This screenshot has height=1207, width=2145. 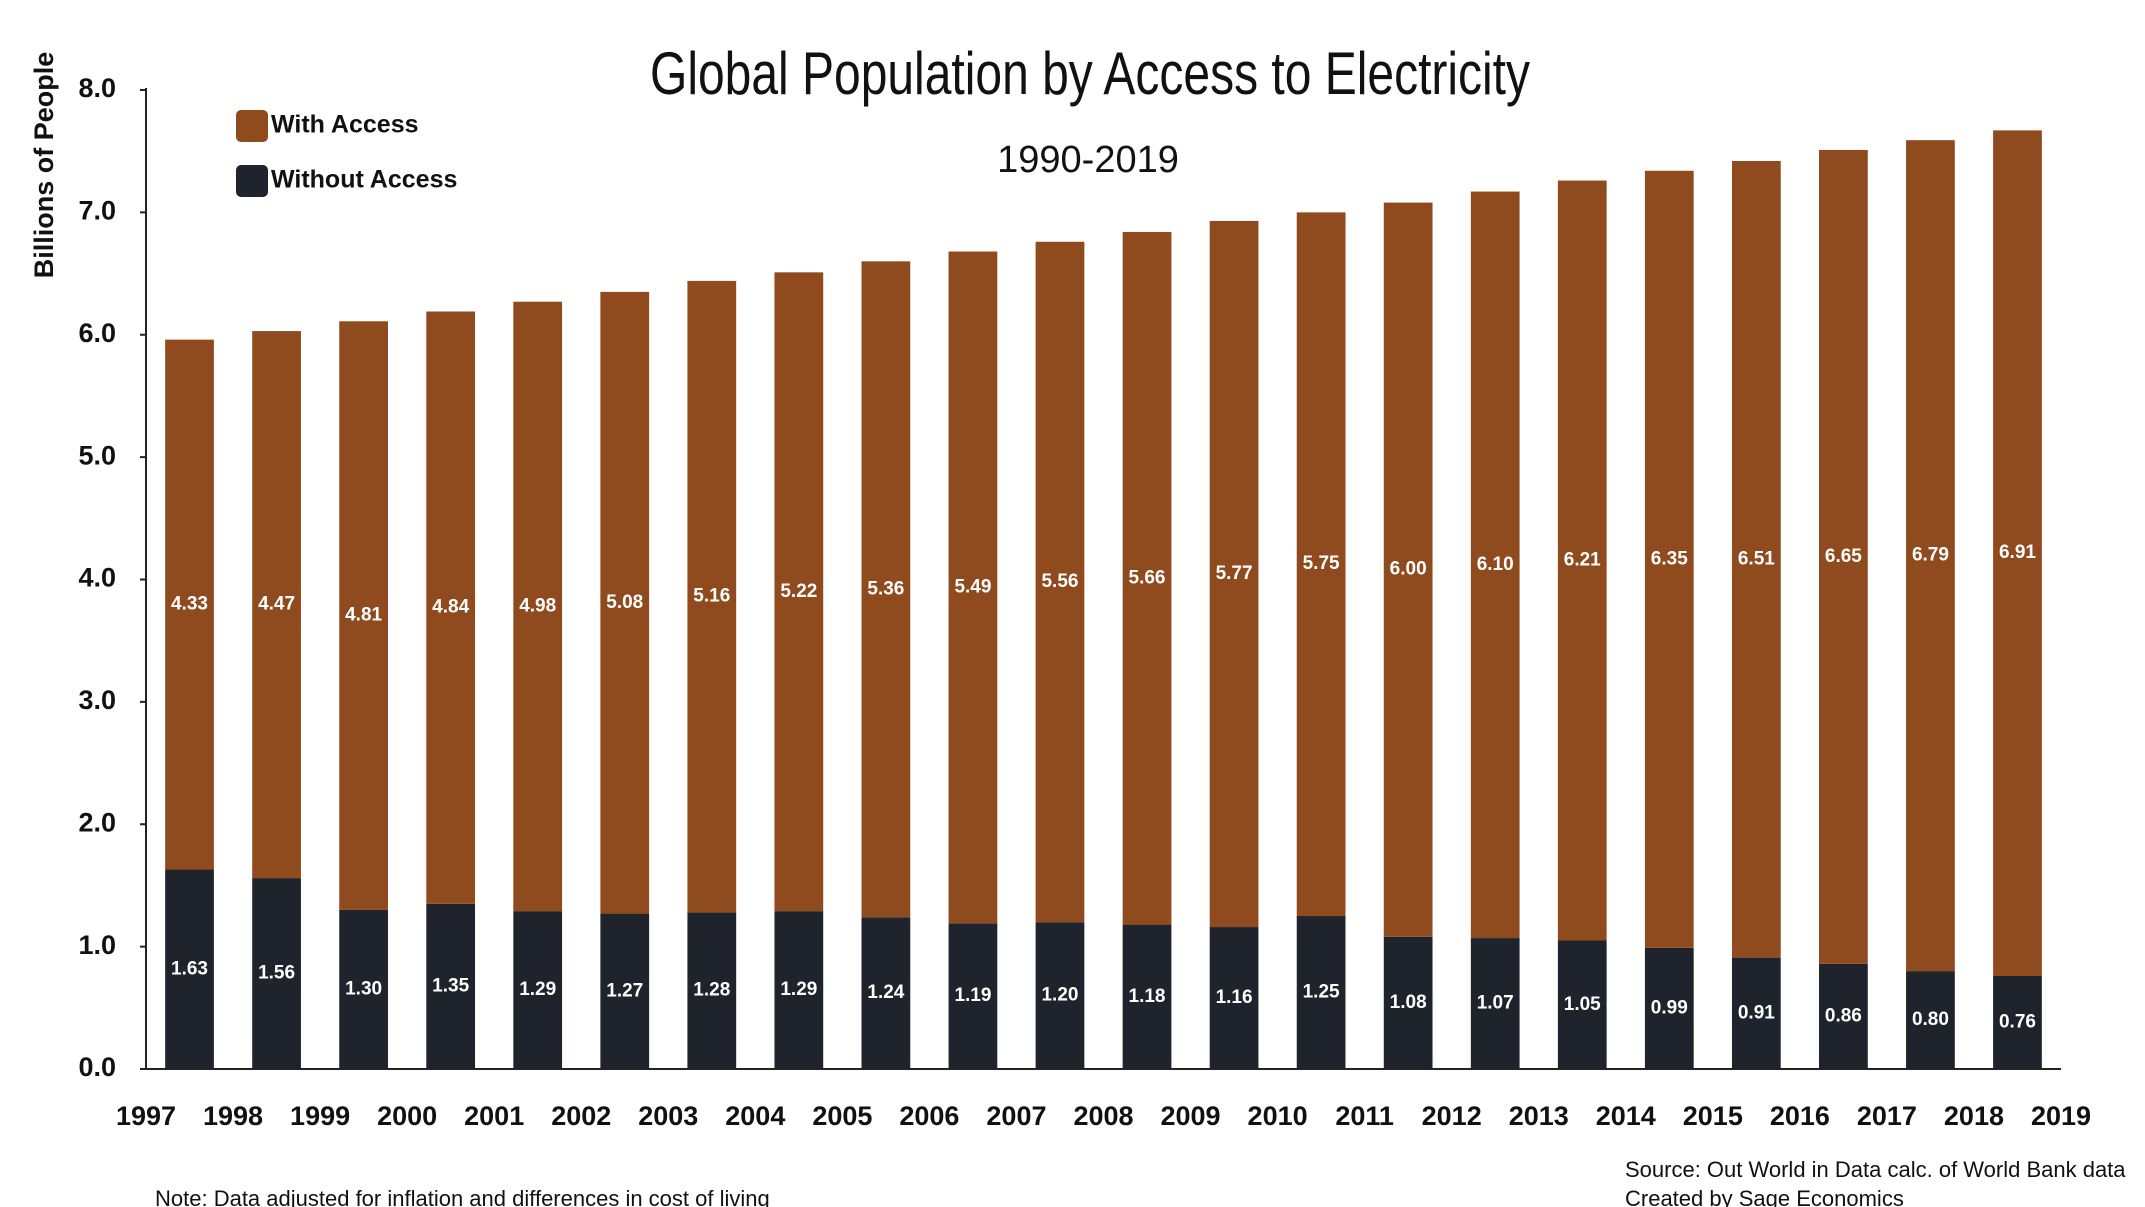 I want to click on data-label: 6.91, so click(x=2017, y=552).